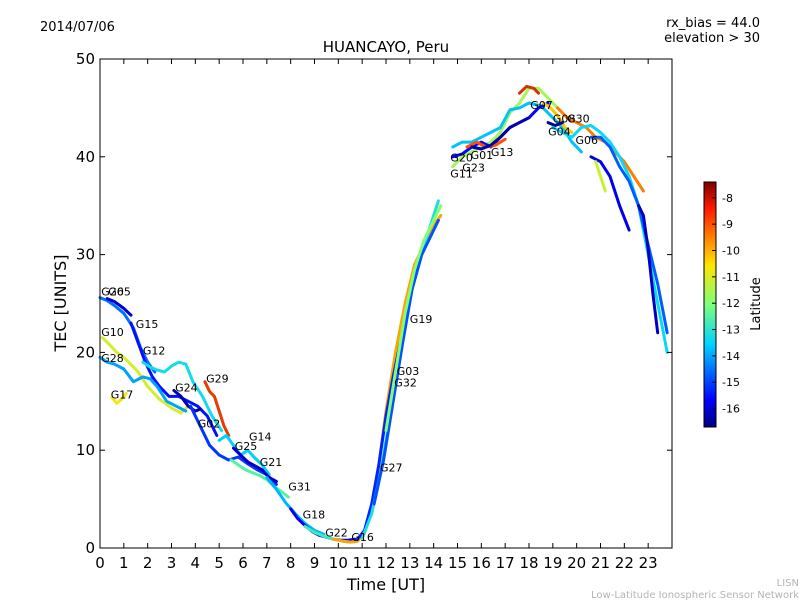  What do you see at coordinates (147, 324) in the screenshot?
I see `satellite-label-g15: G15` at bounding box center [147, 324].